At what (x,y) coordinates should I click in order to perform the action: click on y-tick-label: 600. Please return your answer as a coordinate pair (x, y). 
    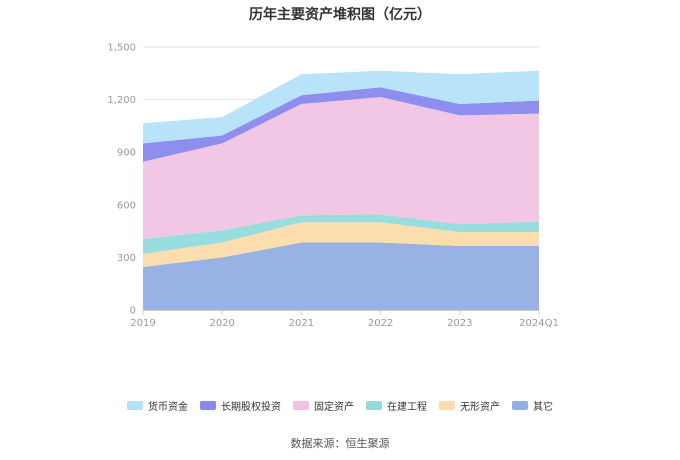
    Looking at the image, I should click on (126, 205).